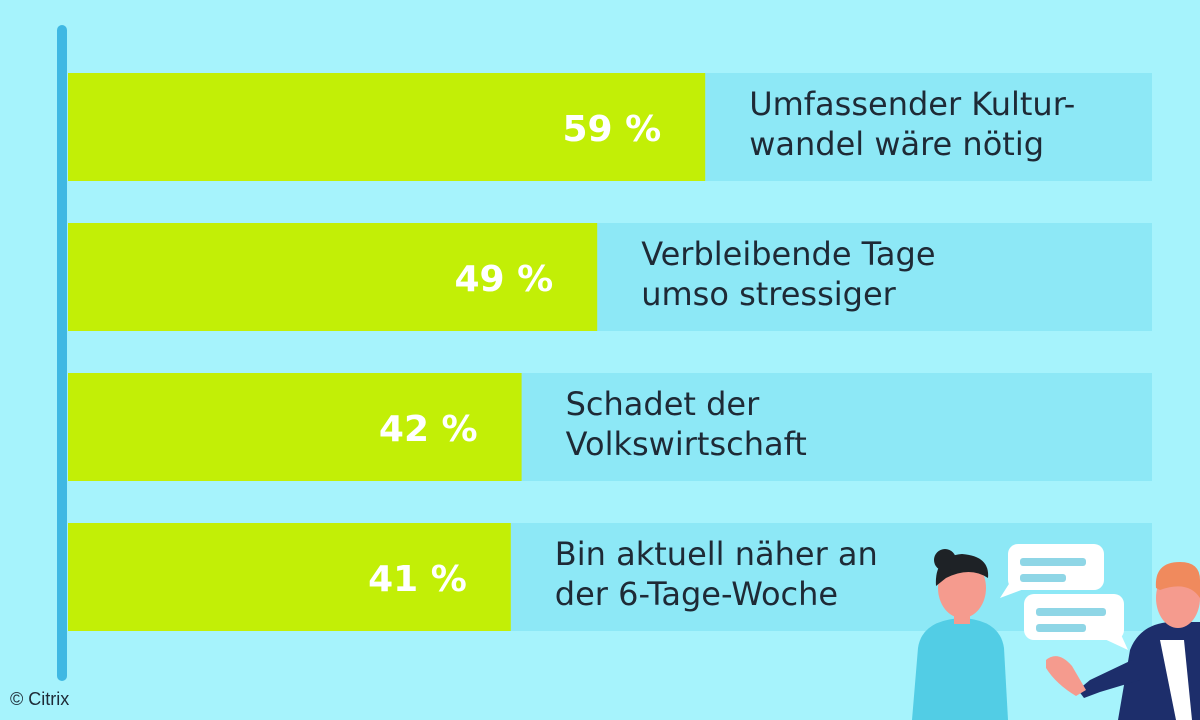 The height and width of the screenshot is (720, 1200). Describe the element at coordinates (417, 579) in the screenshot. I see `value-label: 41 %` at that location.